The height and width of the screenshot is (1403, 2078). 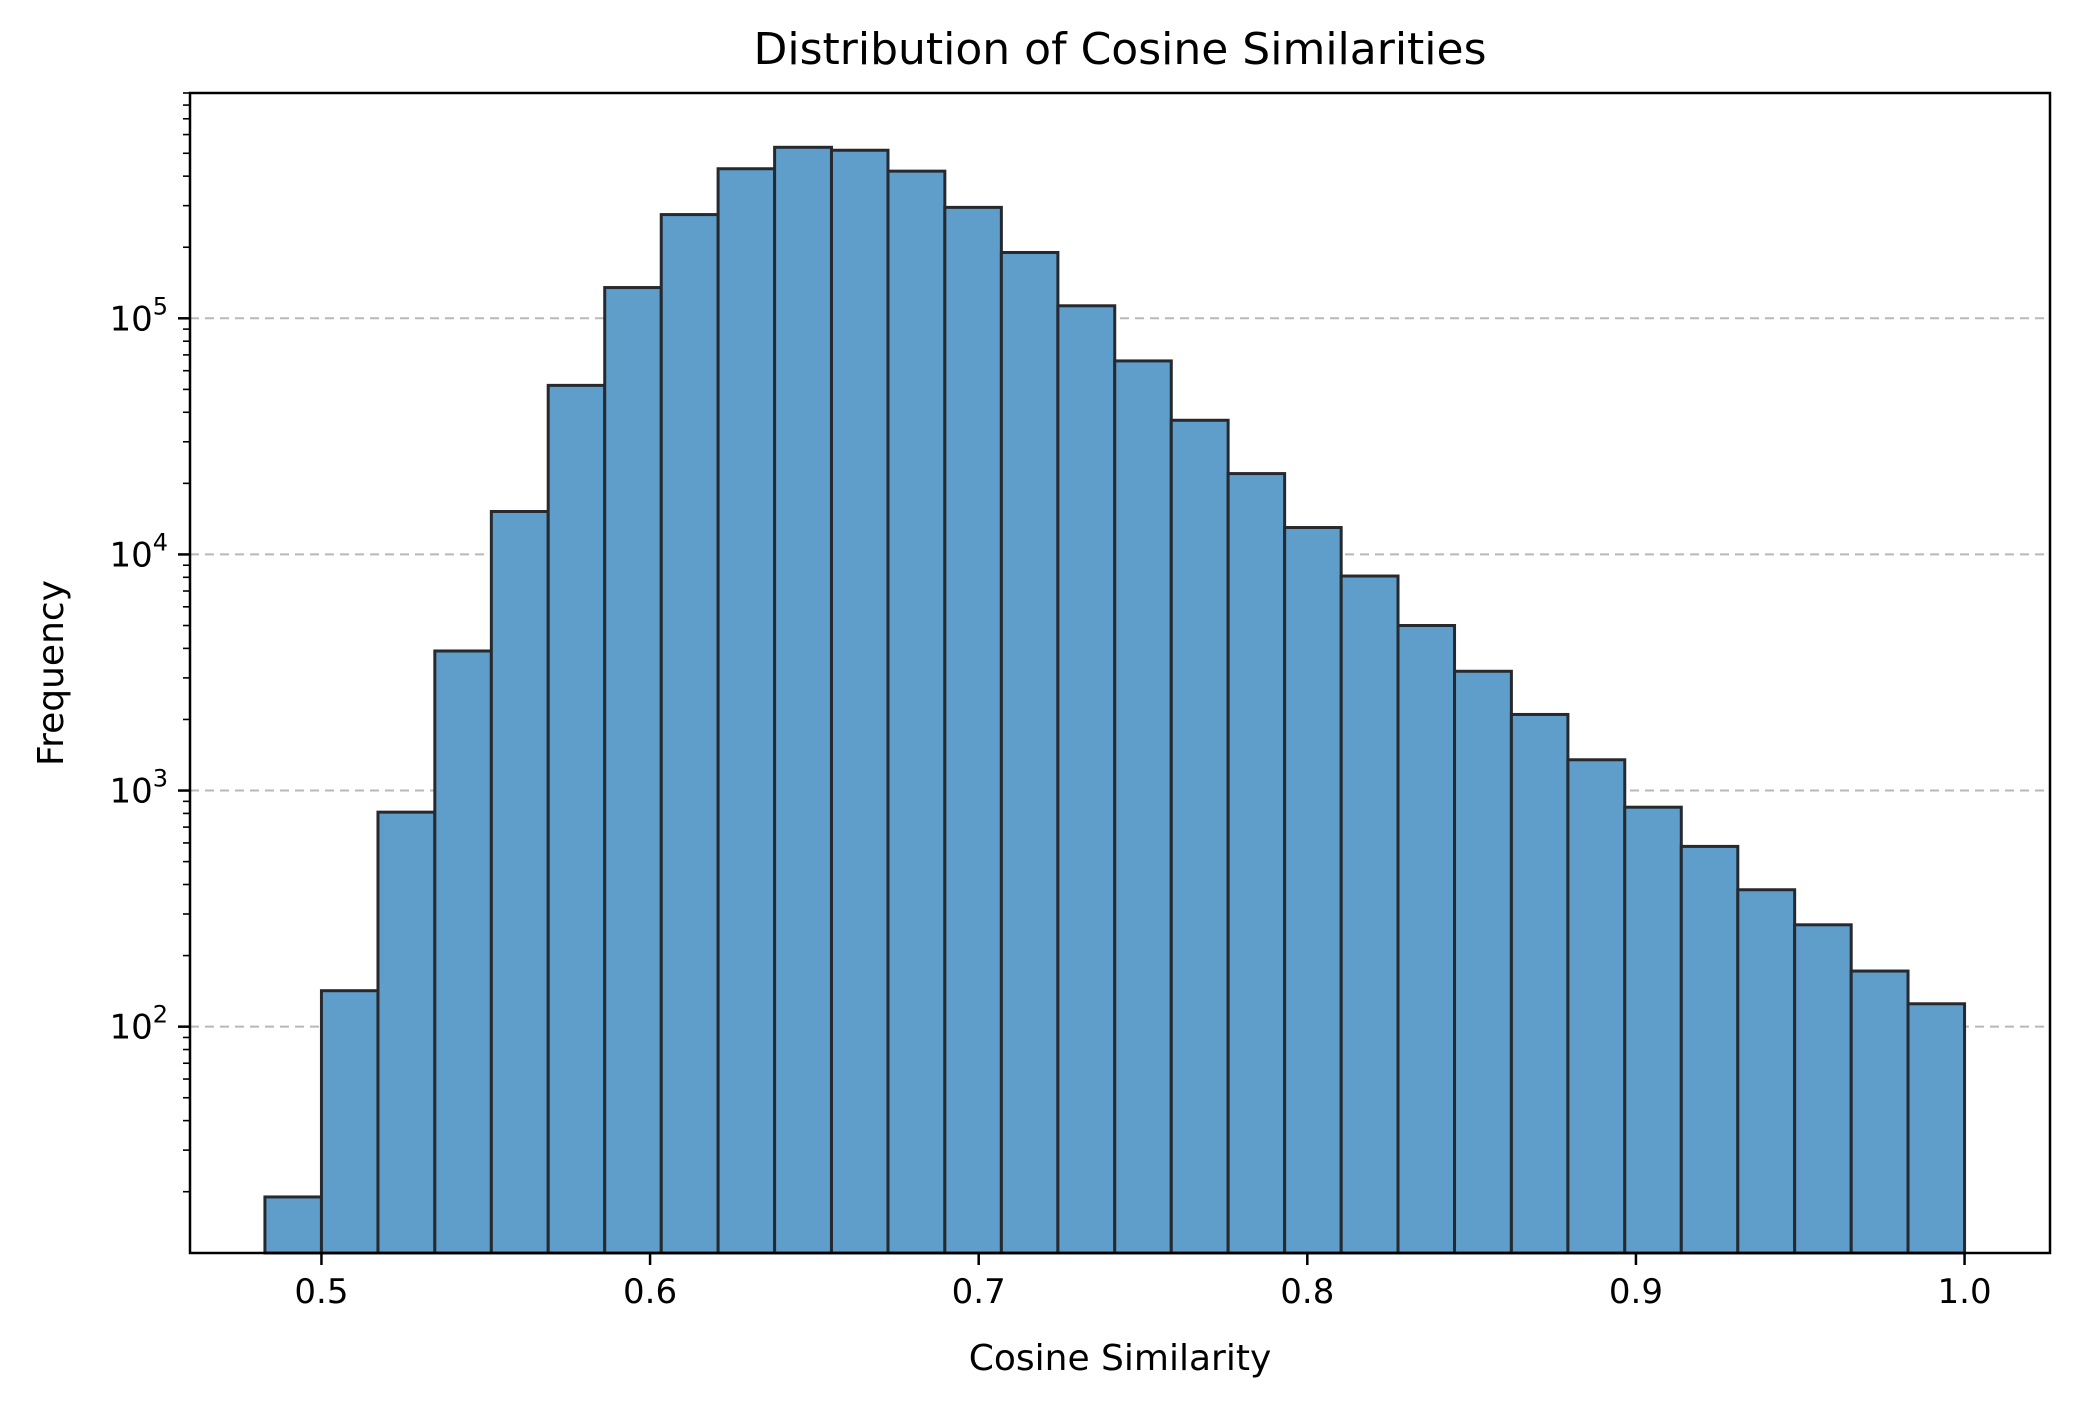 I want to click on y-tick-label: 10⁴, so click(x=138, y=551).